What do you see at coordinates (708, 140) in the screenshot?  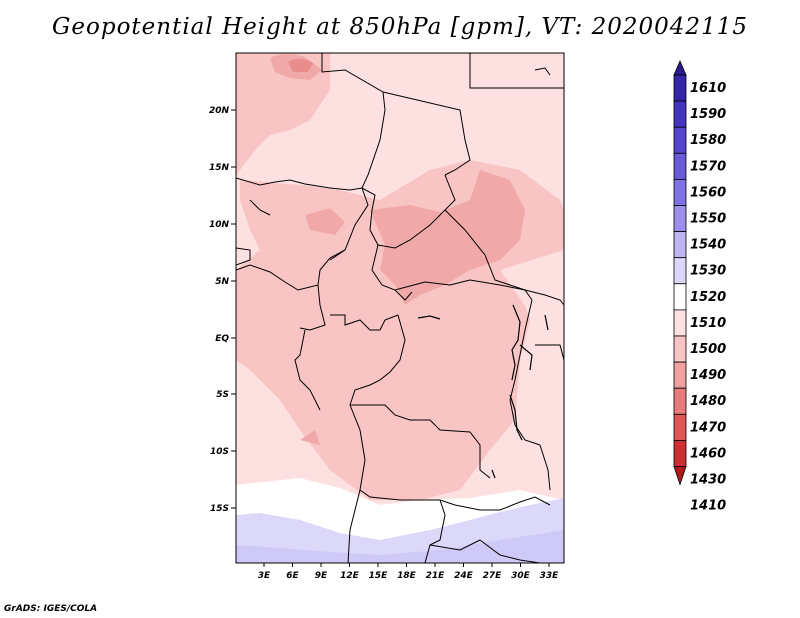 I see `colorbar-level-label: 1580` at bounding box center [708, 140].